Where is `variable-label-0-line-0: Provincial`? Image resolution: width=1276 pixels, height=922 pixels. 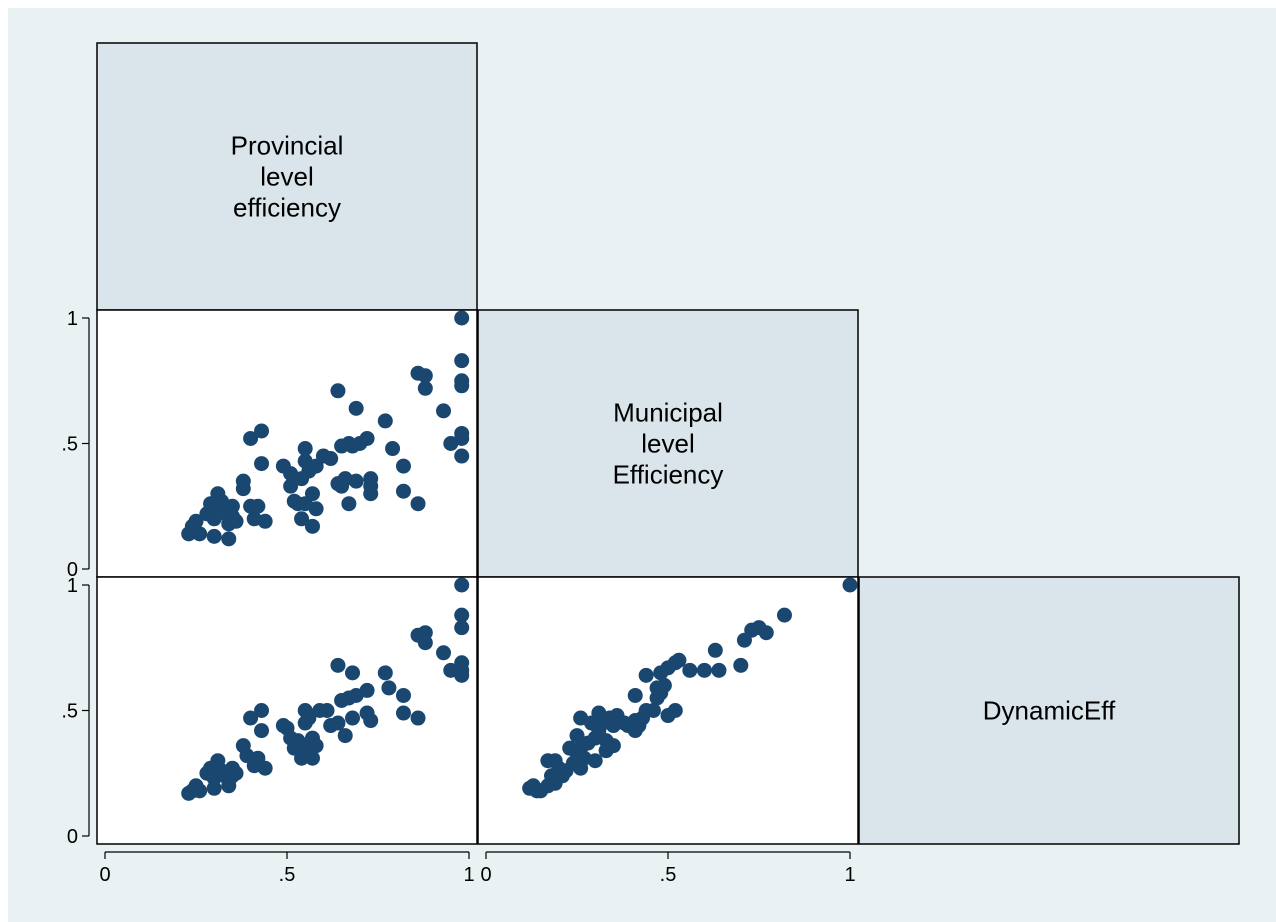
variable-label-0-line-0: Provincial is located at coordinates (287, 146).